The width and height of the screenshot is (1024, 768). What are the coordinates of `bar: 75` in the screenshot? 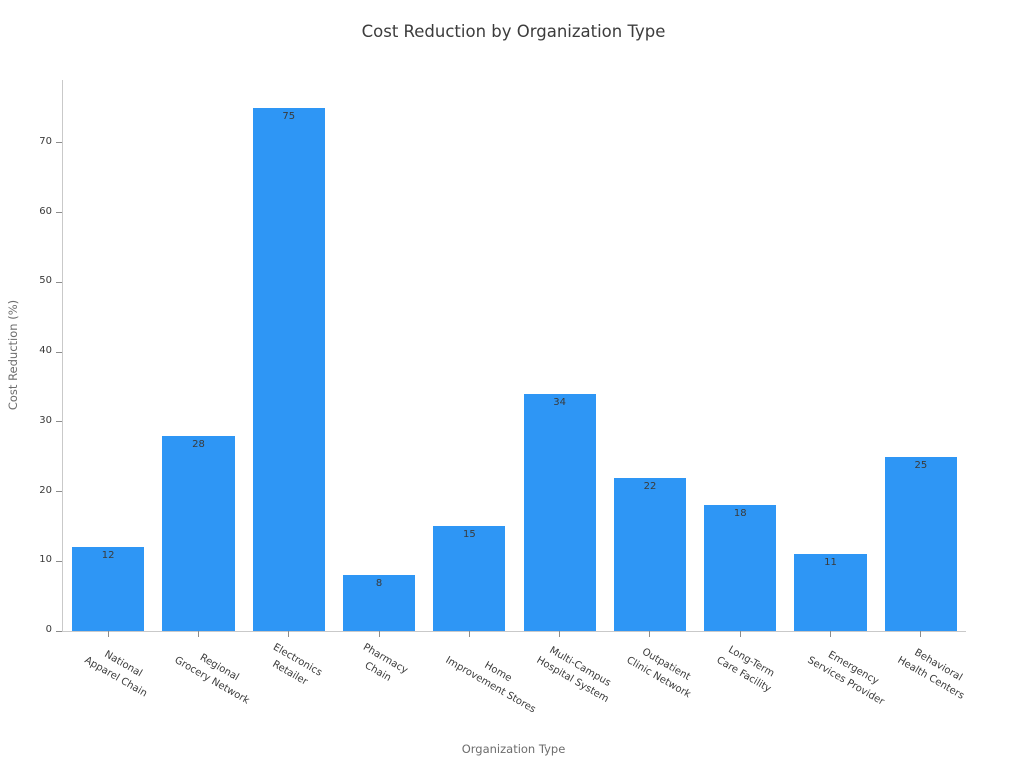 It's located at (288, 369).